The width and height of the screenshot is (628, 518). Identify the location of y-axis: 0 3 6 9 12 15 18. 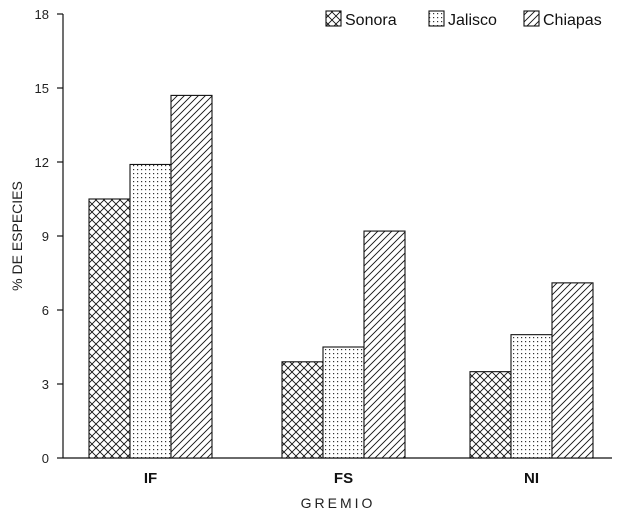
(49, 236).